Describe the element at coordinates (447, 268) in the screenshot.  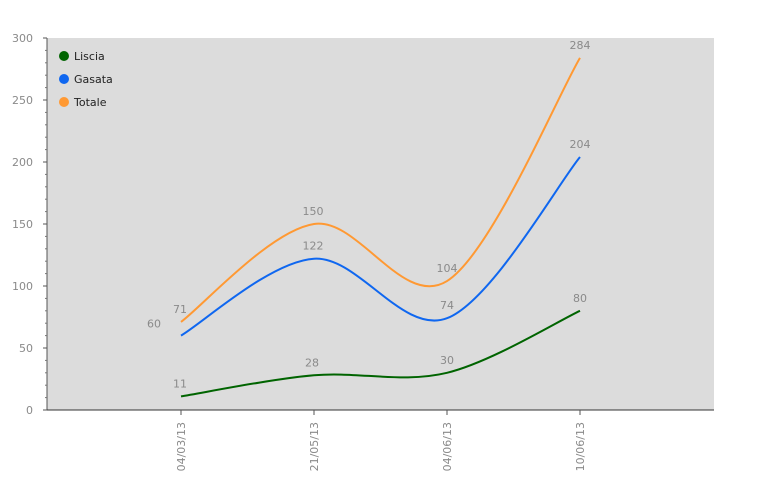
I see `data-label: 104` at that location.